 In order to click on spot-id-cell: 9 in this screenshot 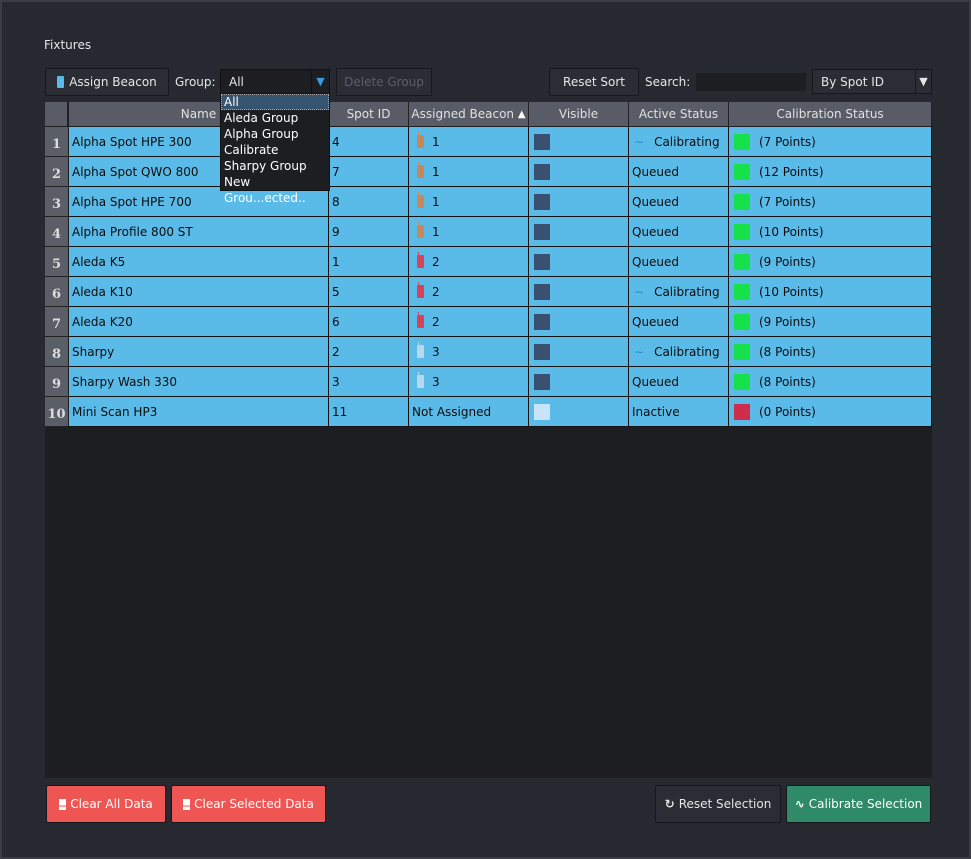, I will do `click(369, 232)`.